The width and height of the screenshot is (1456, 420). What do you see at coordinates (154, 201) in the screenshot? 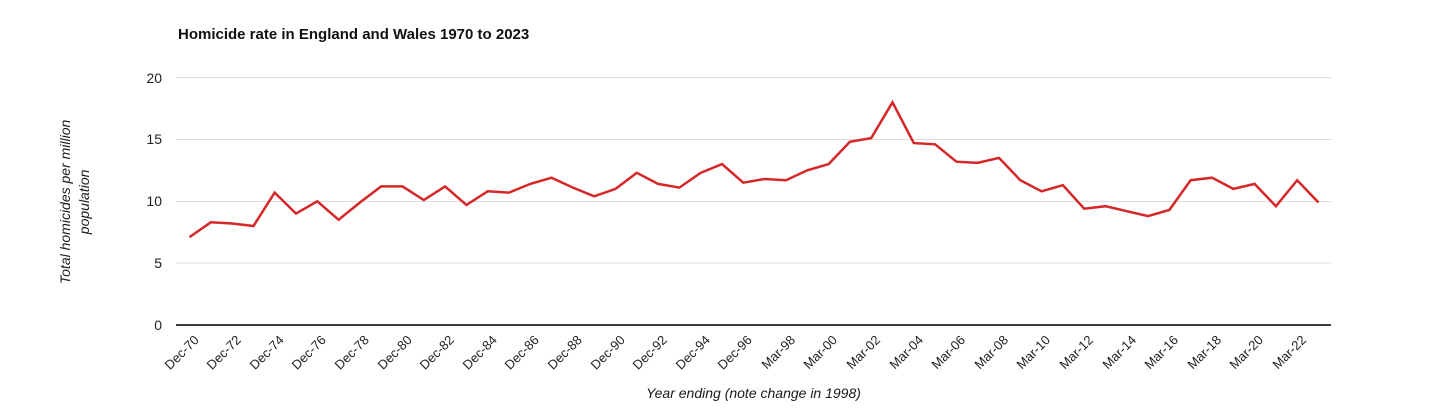
I see `y-tick-label: 10` at bounding box center [154, 201].